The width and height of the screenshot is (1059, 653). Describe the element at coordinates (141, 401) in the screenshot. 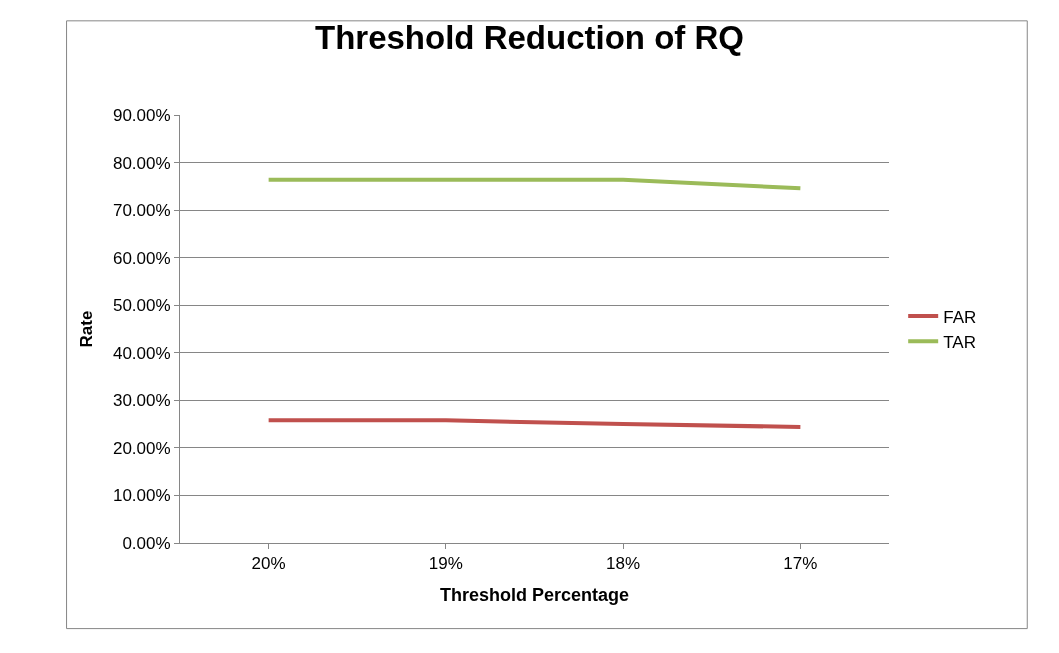

I see `y-tick-label: 30.00%` at that location.